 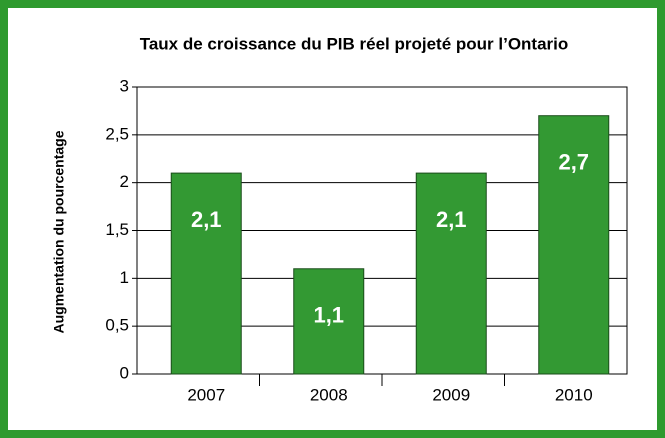 I want to click on x-tick-label: 2009, so click(x=451, y=394).